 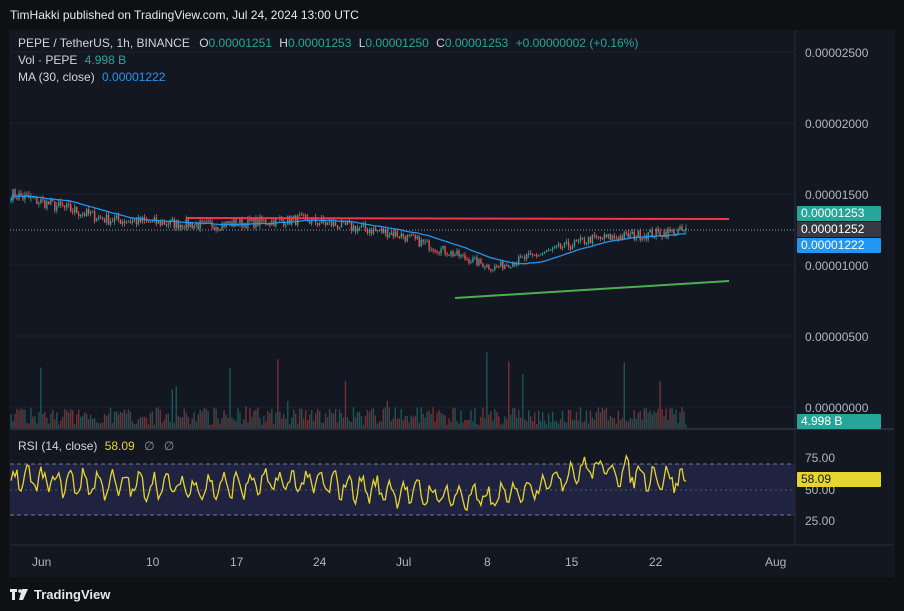 I want to click on close-value: 0.00001253, so click(x=476, y=43).